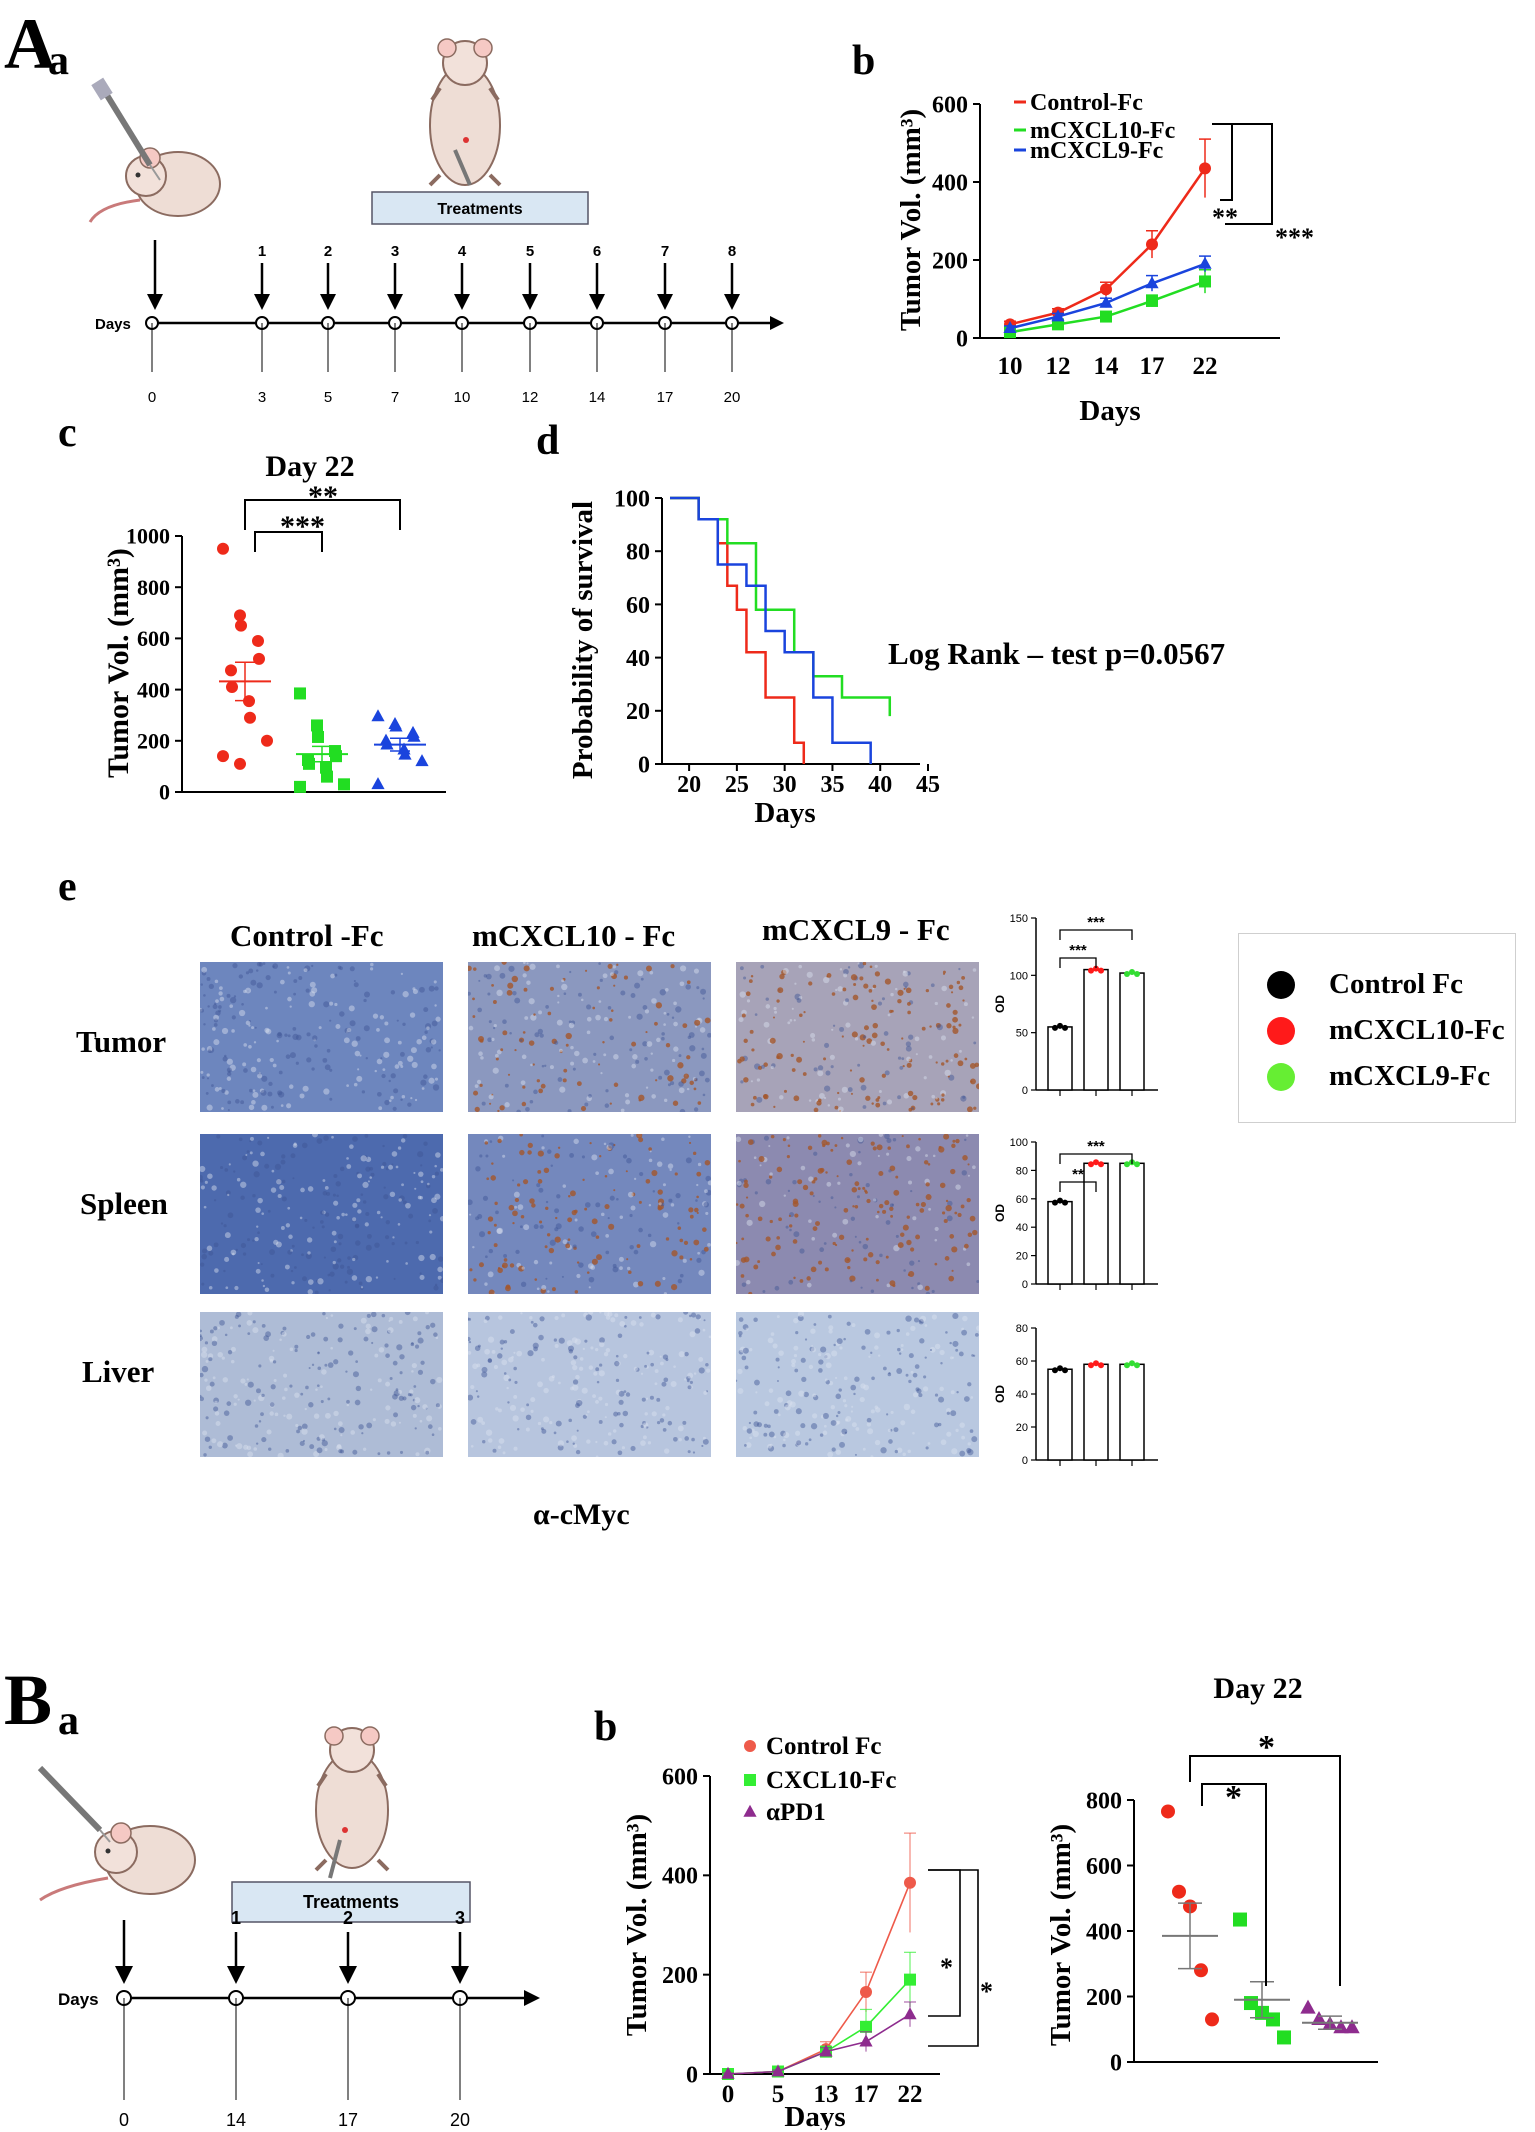 The height and width of the screenshot is (2132, 1535). I want to click on Ad-x-tick-label: 25, so click(737, 785).